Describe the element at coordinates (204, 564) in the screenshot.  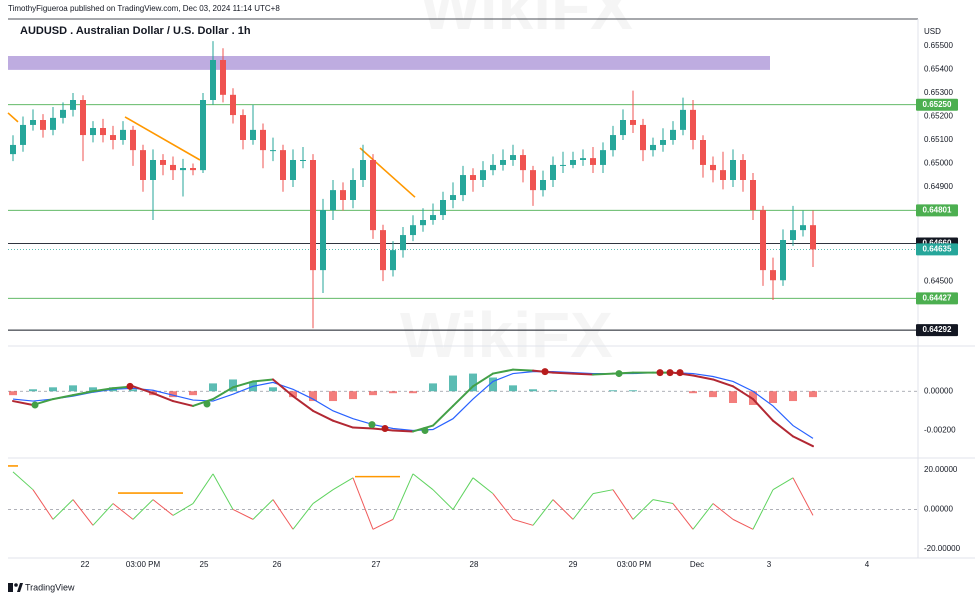
I see `x-tick-label: 25` at that location.